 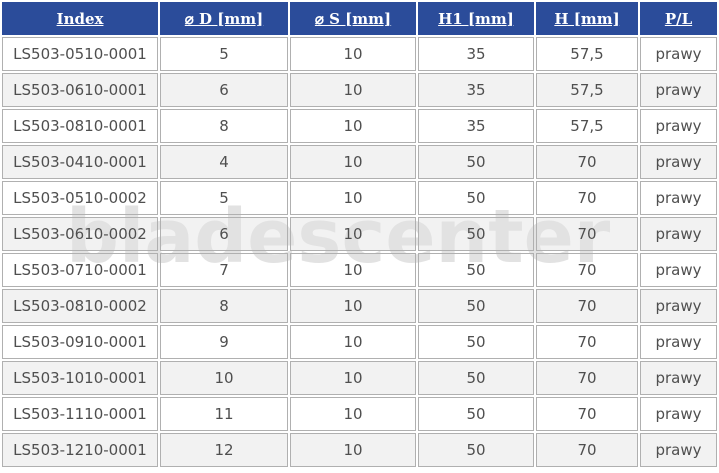 What do you see at coordinates (80, 18) in the screenshot?
I see `column-header-index: Index` at bounding box center [80, 18].